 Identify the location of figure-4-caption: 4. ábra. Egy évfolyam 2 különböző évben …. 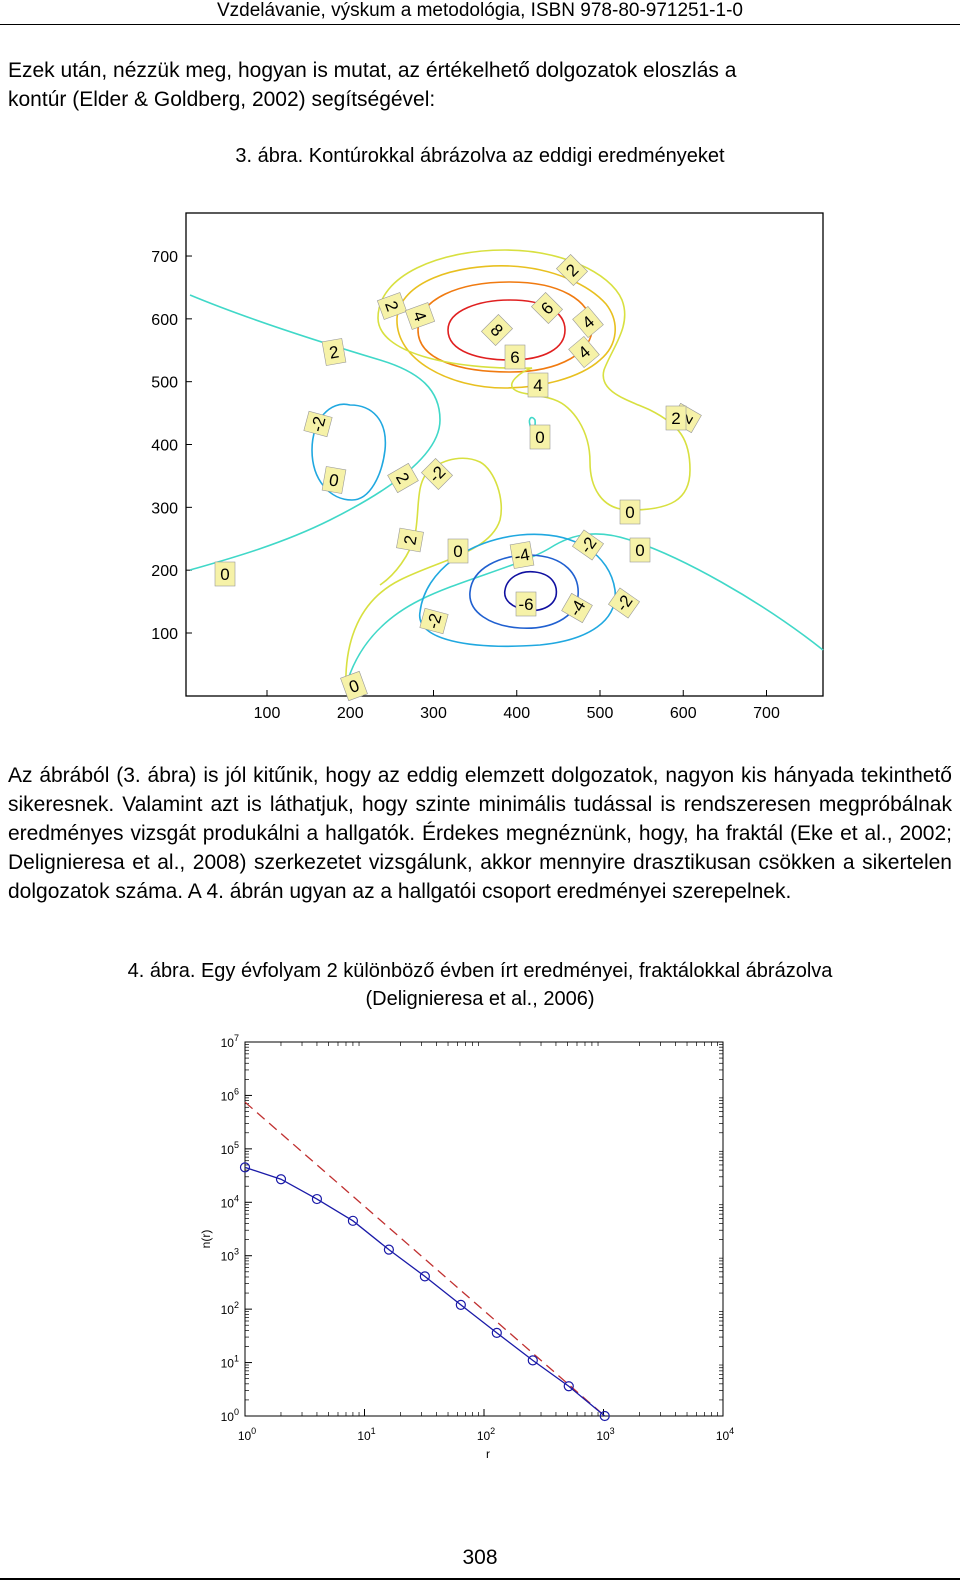
(480, 985).